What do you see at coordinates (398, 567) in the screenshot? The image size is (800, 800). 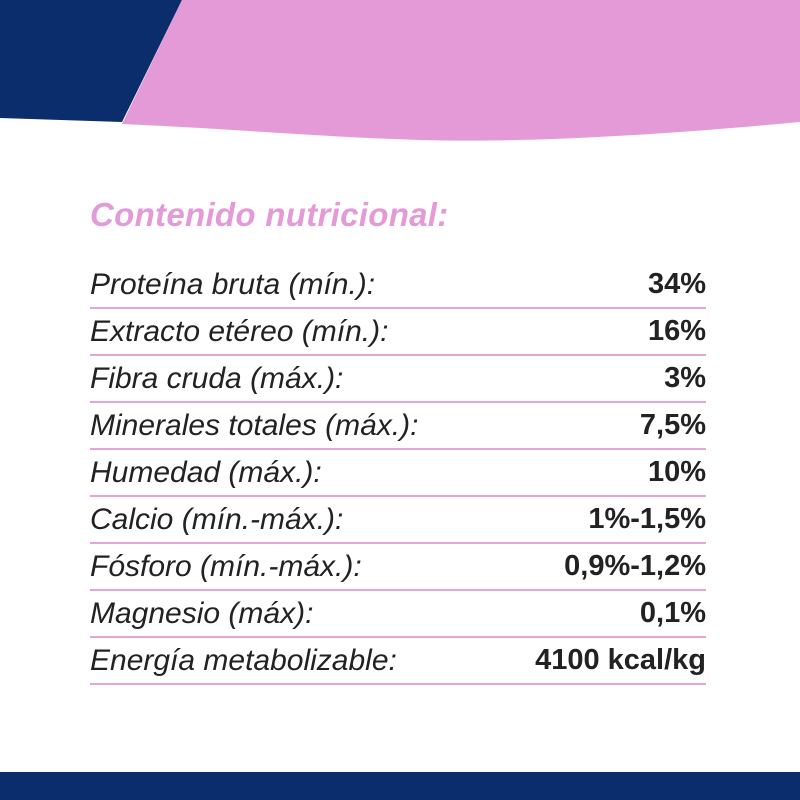 I see `nutrition-row-phosphorus: Fósforo (mín.-máx.): 0,9%-1,2%` at bounding box center [398, 567].